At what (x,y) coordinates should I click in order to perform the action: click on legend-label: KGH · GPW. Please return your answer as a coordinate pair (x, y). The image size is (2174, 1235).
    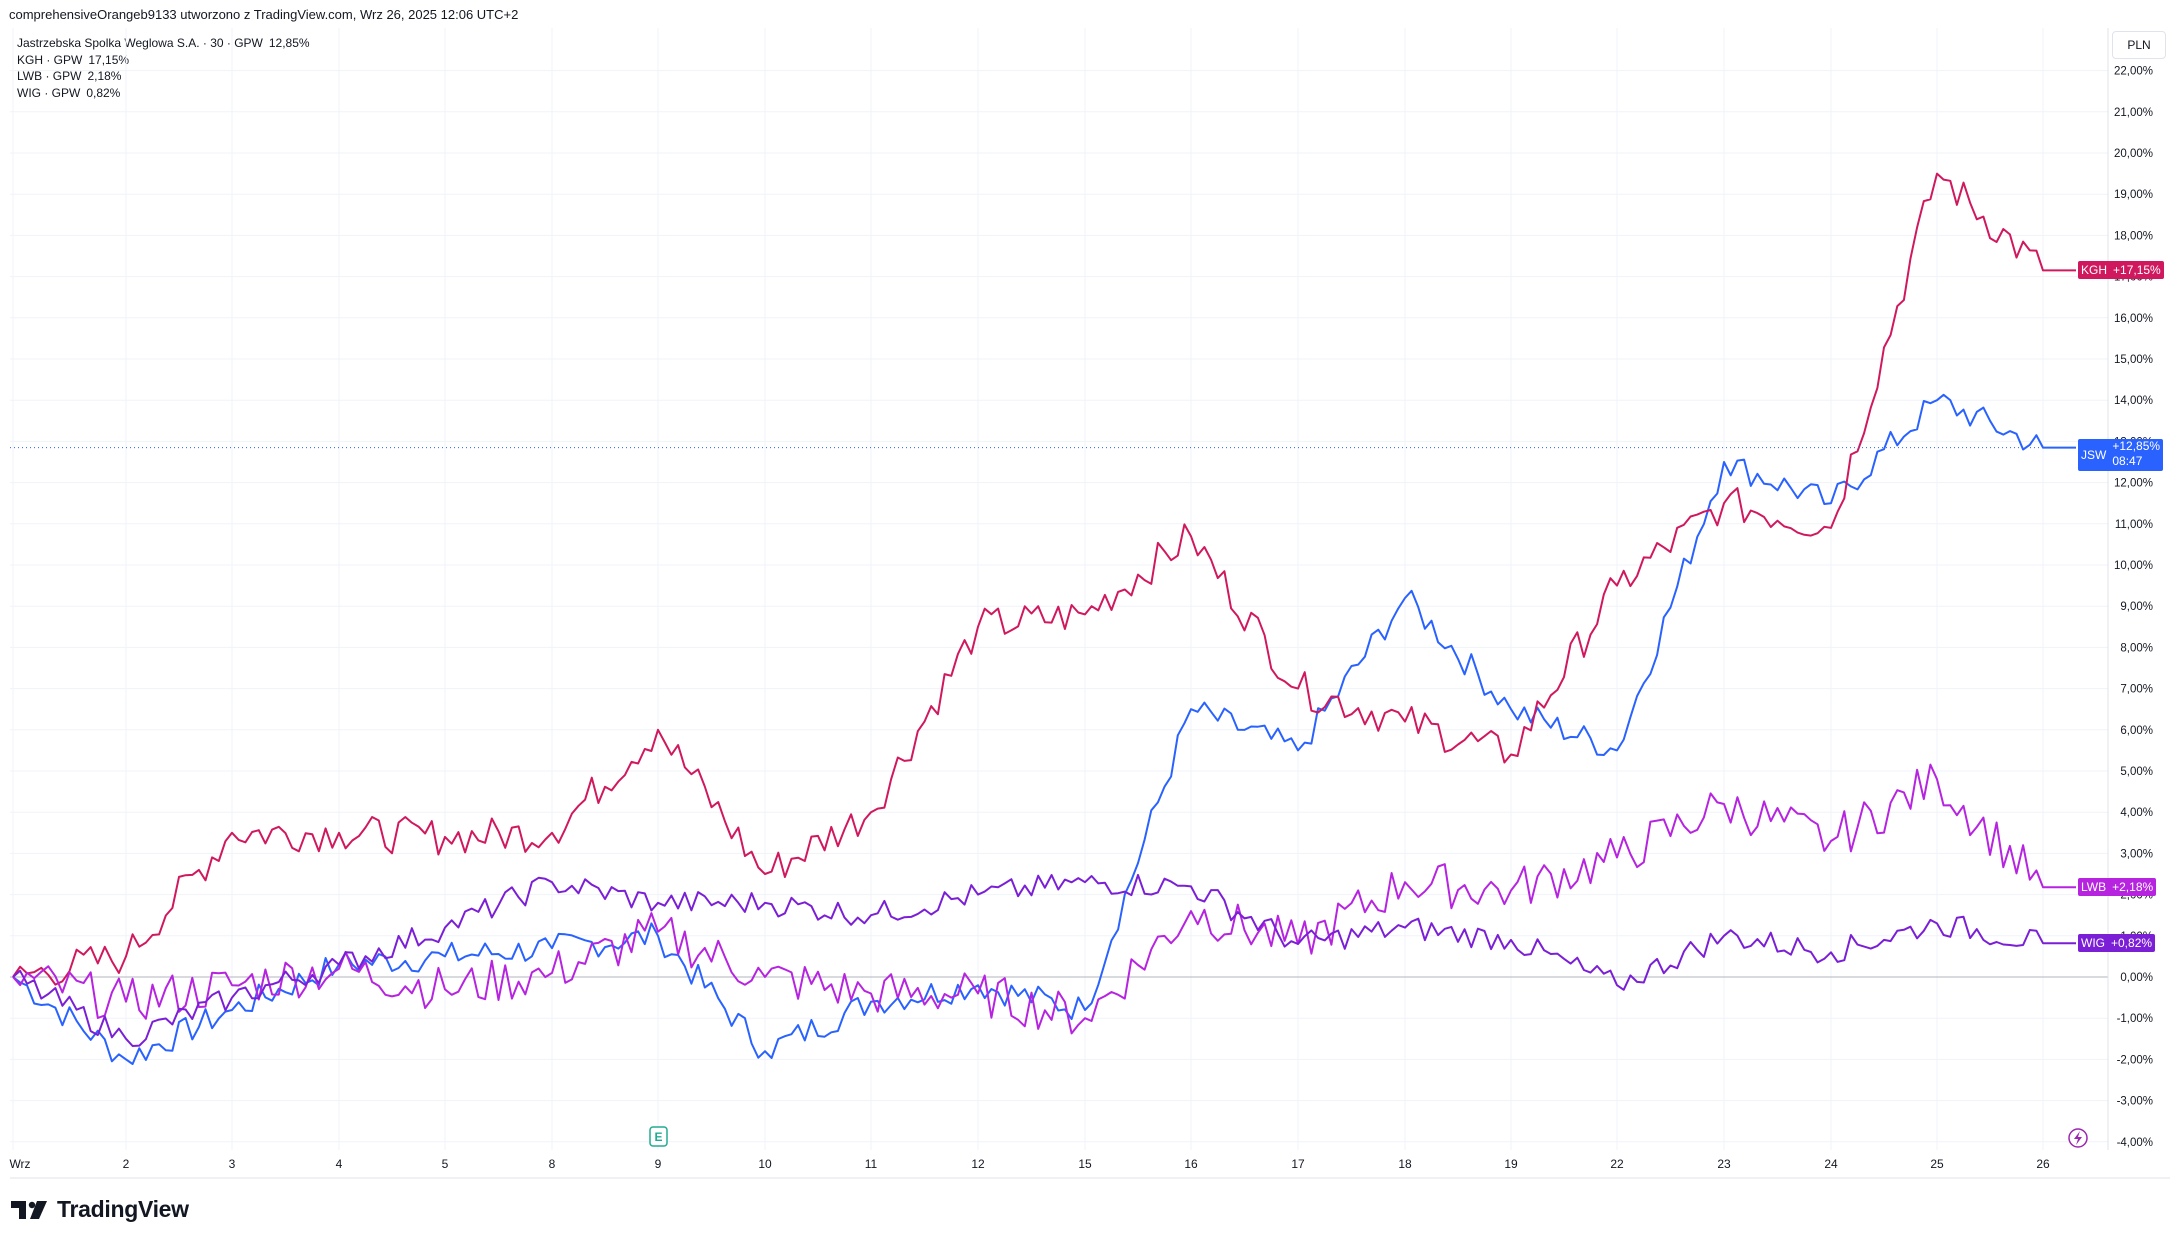
    Looking at the image, I should click on (50, 59).